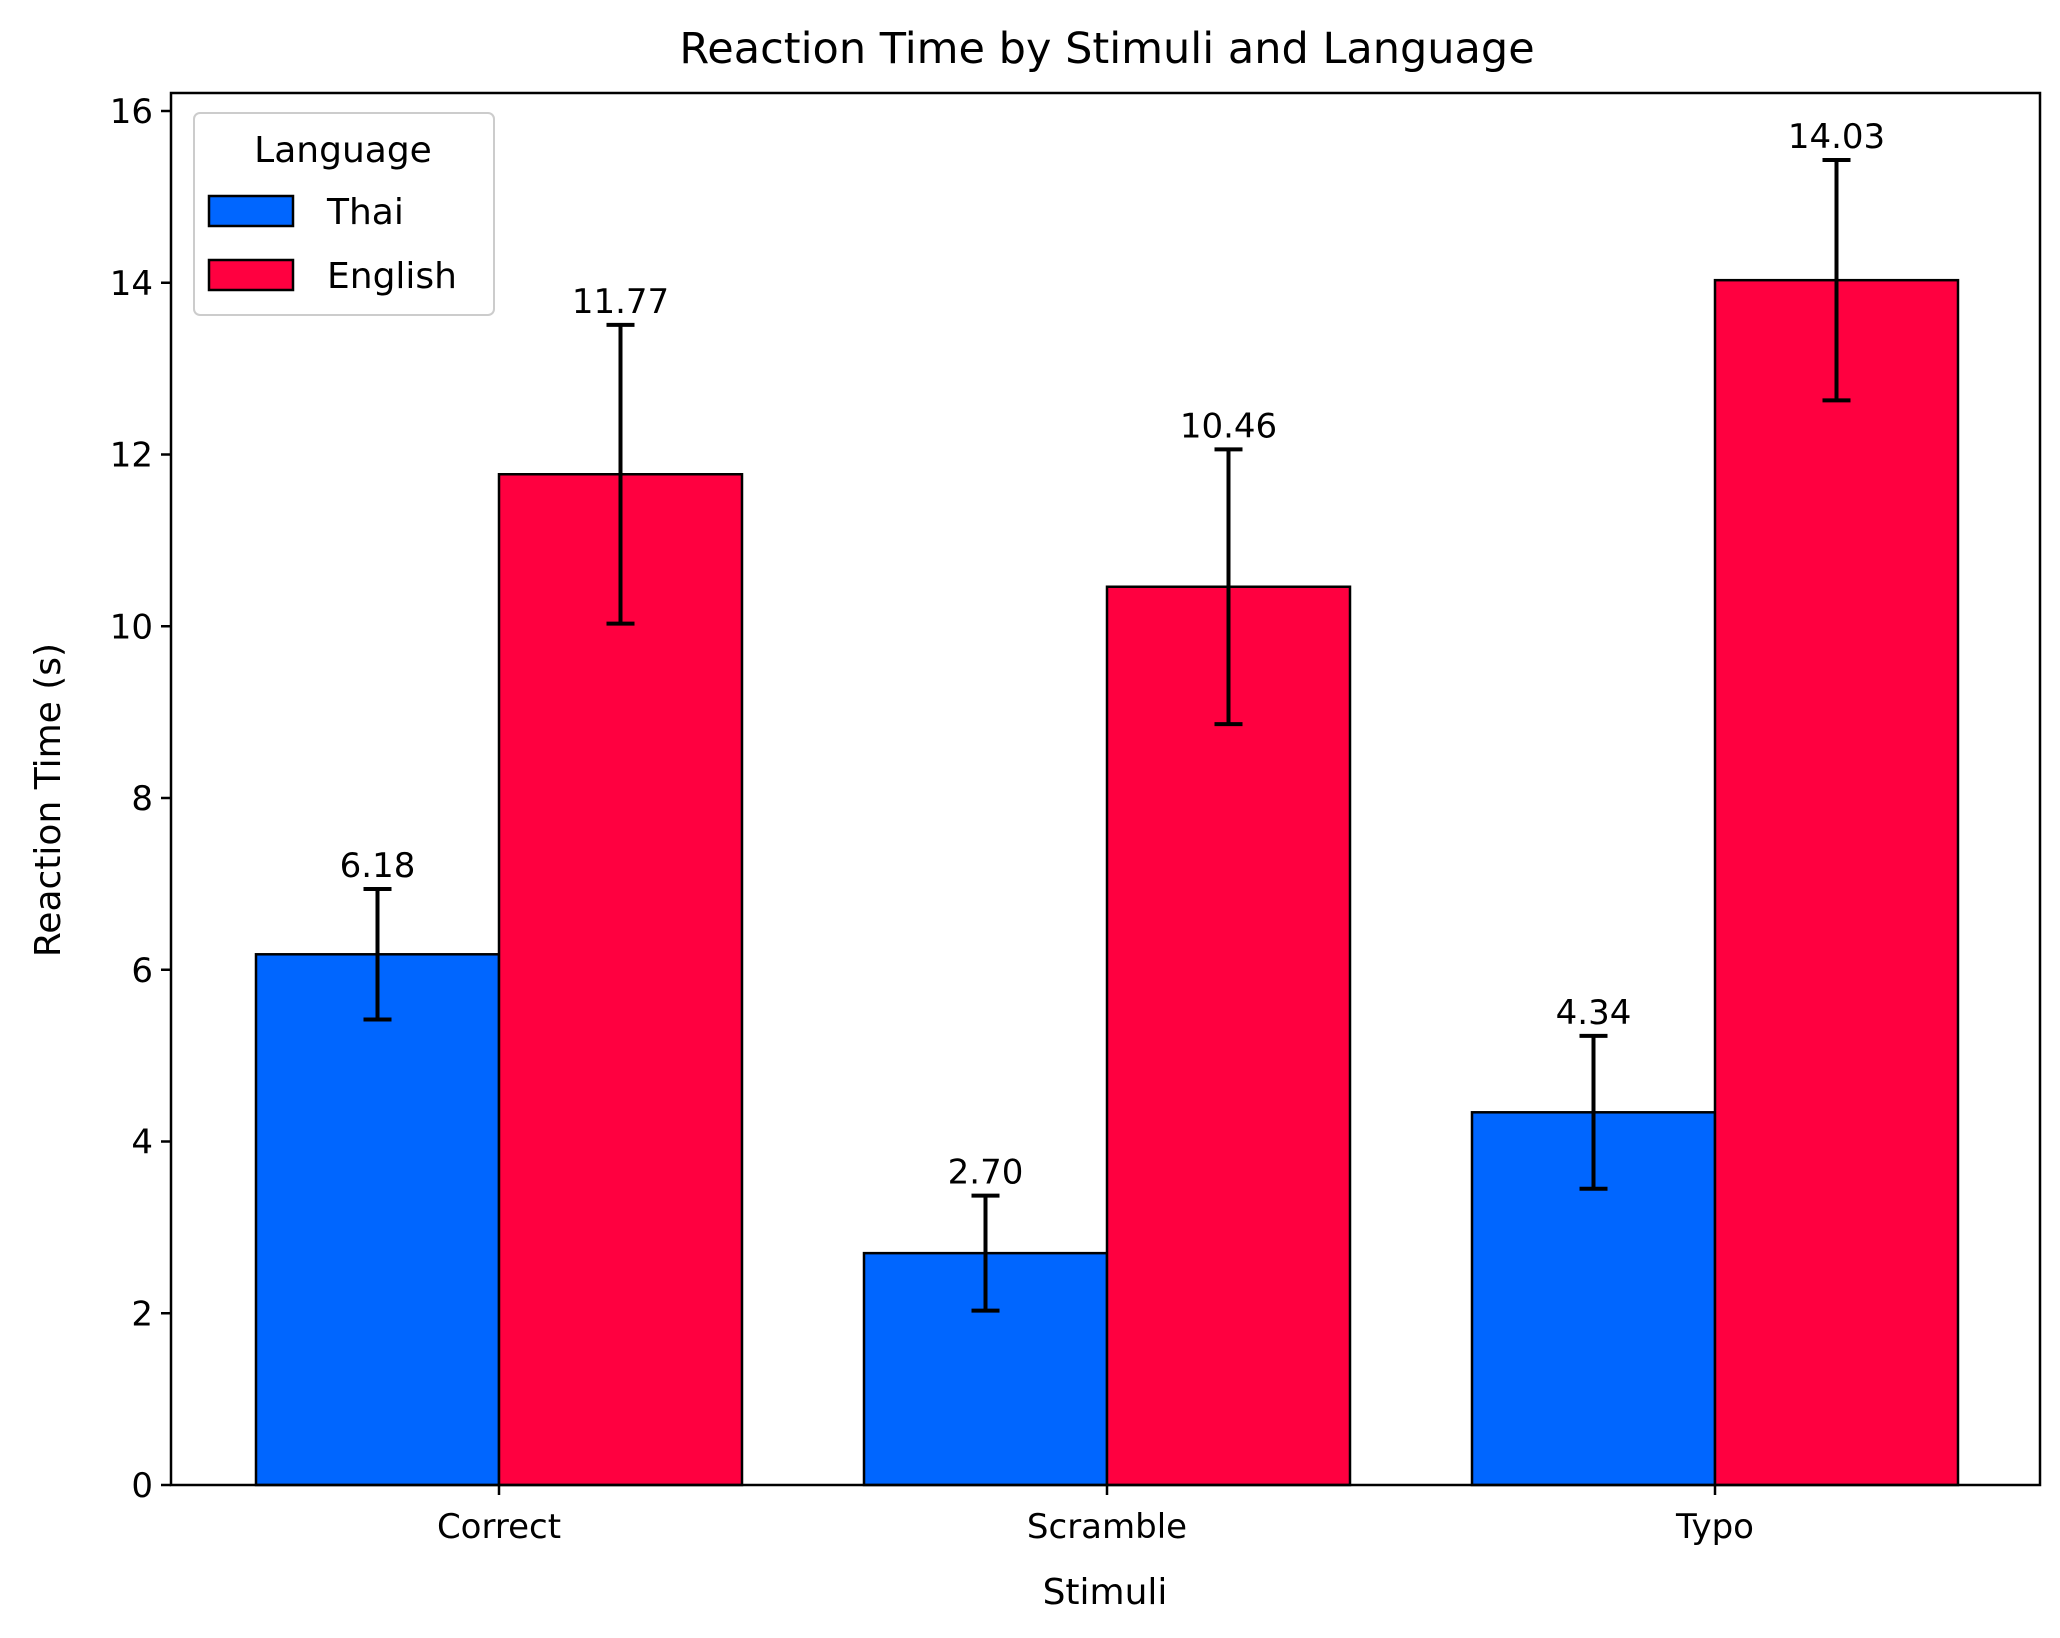  What do you see at coordinates (1836, 137) in the screenshot?
I see `bar-label-english-typo: 14.03` at bounding box center [1836, 137].